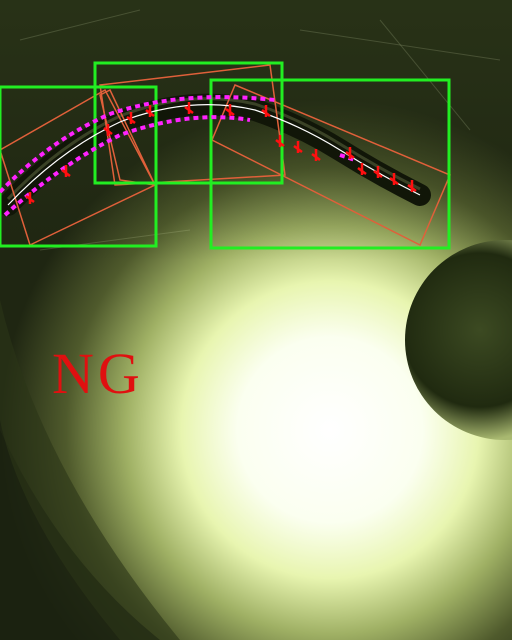  What do you see at coordinates (458, 340) in the screenshot?
I see `dark-sphere` at bounding box center [458, 340].